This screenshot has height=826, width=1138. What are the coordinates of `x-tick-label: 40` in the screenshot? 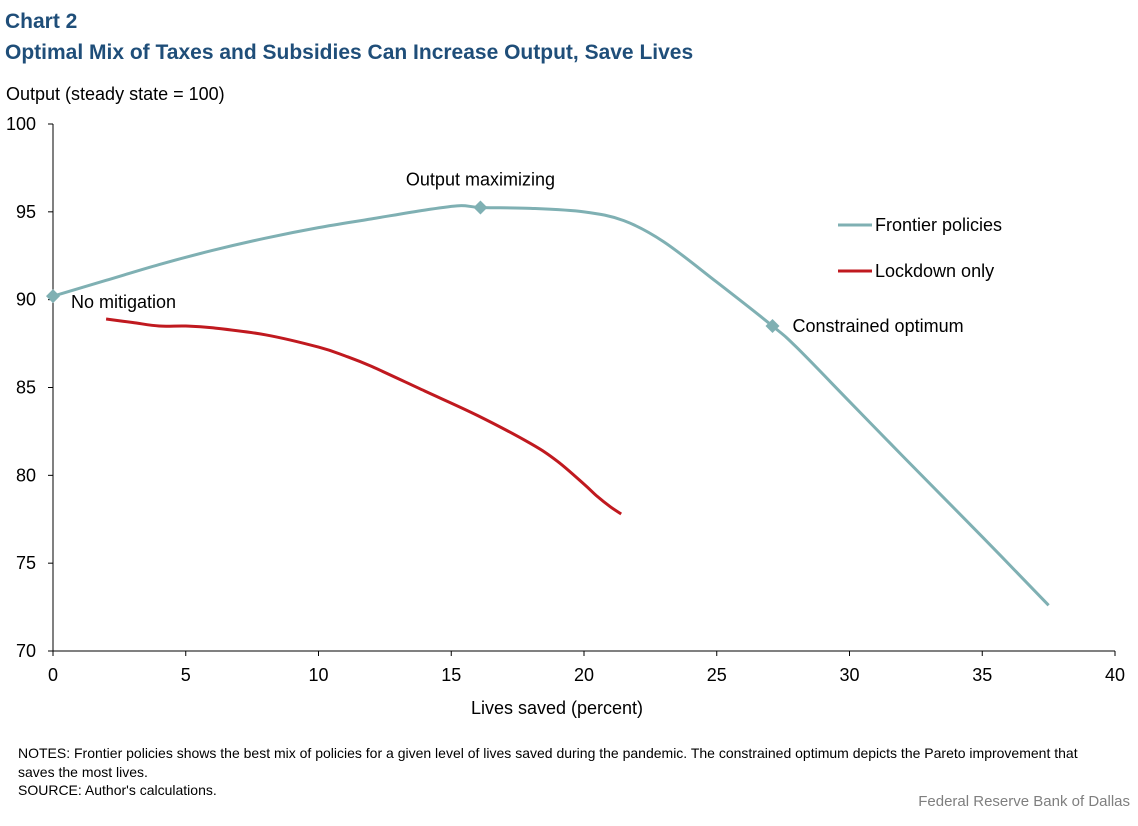 It's located at (1115, 675).